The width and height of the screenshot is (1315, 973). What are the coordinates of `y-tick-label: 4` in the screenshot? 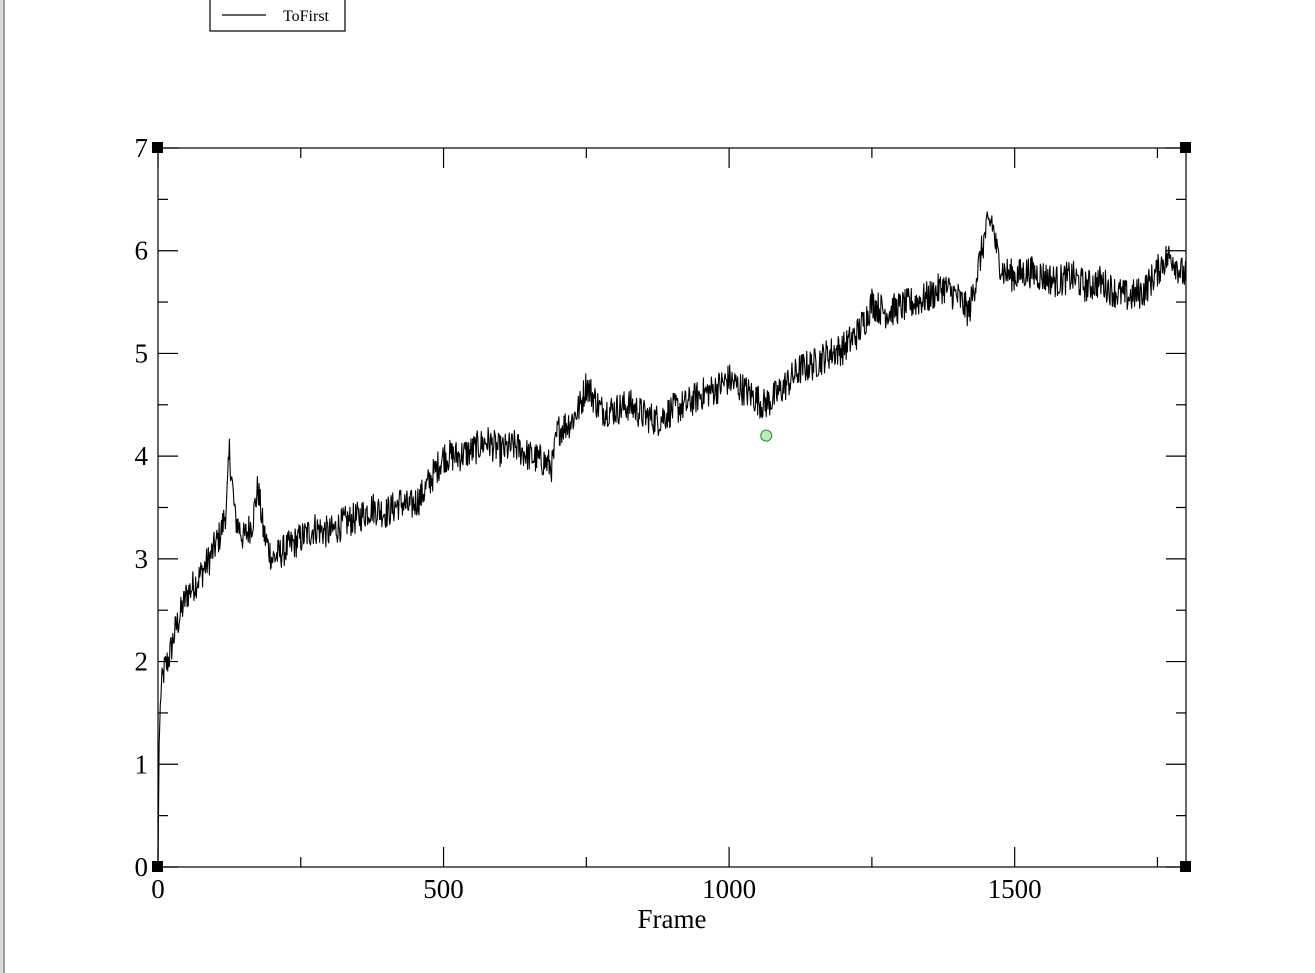 It's located at (142, 456).